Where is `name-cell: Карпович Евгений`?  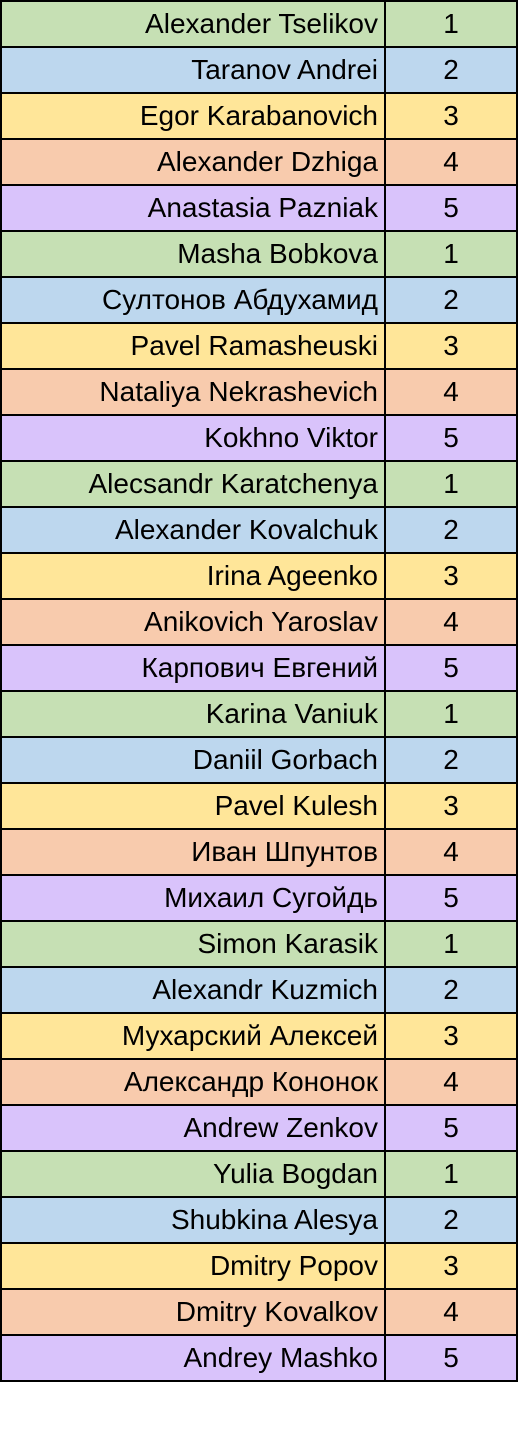 name-cell: Карпович Евгений is located at coordinates (193, 668).